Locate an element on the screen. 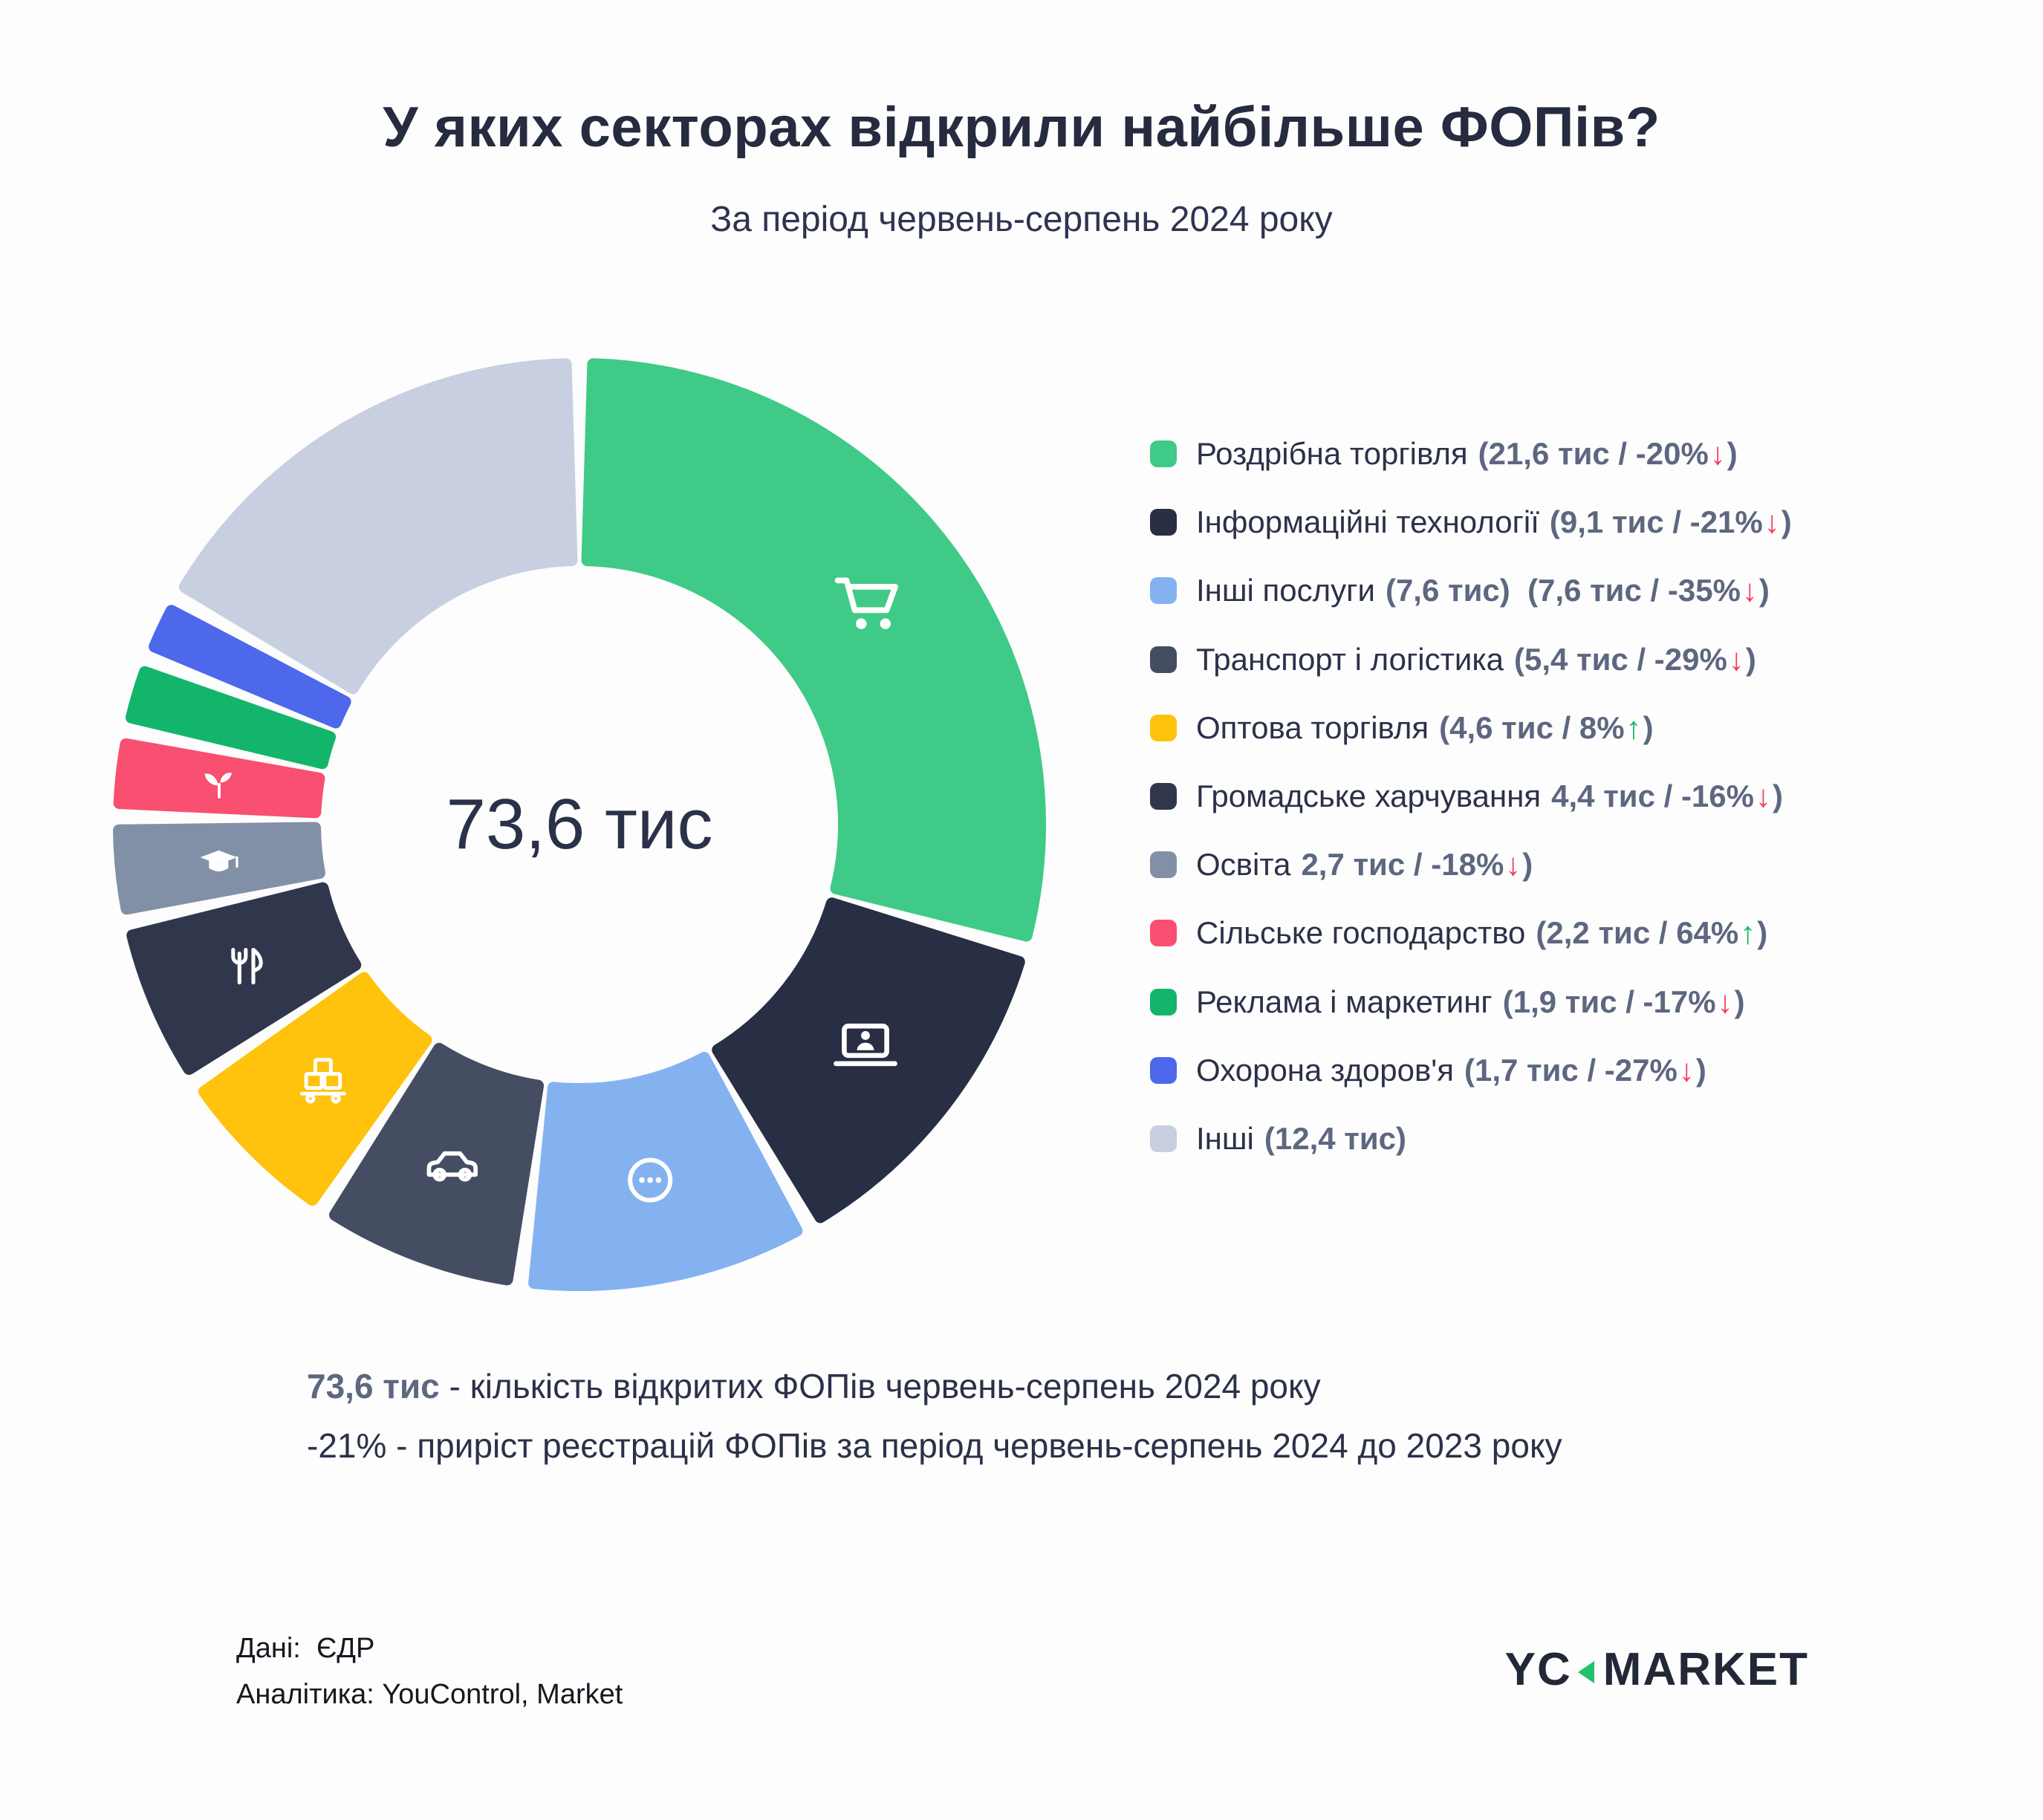  legend-value: (12,4 тис) is located at coordinates (1336, 1138).